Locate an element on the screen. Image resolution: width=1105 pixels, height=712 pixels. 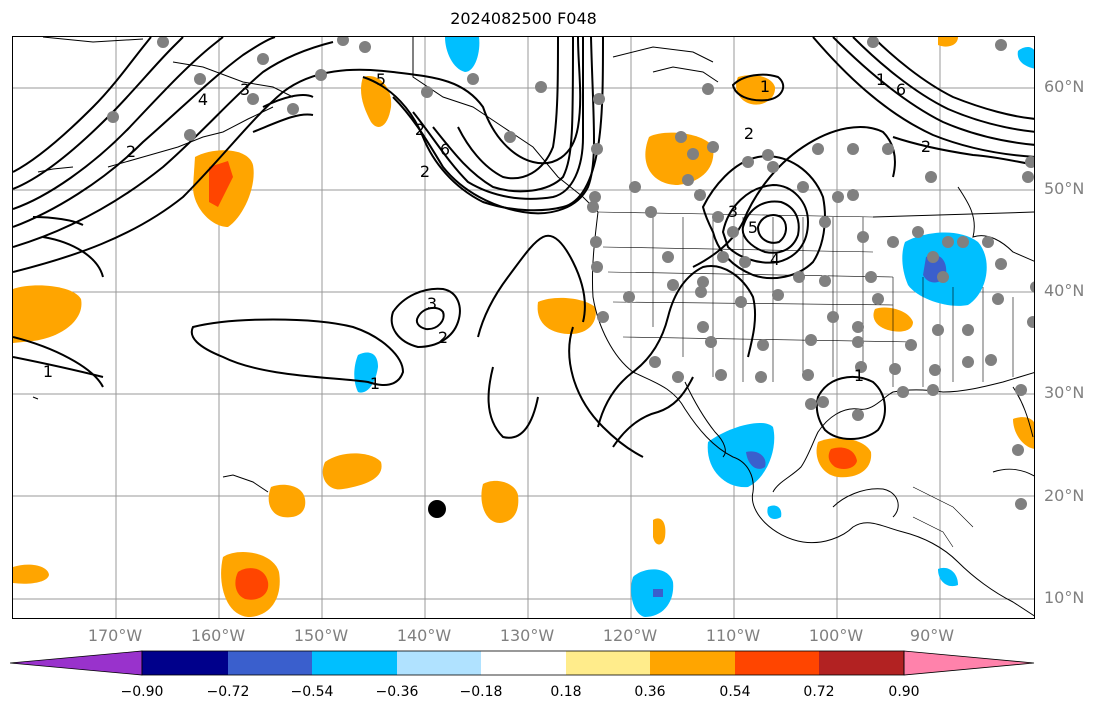
lat-label: 20°N is located at coordinates (1064, 495).